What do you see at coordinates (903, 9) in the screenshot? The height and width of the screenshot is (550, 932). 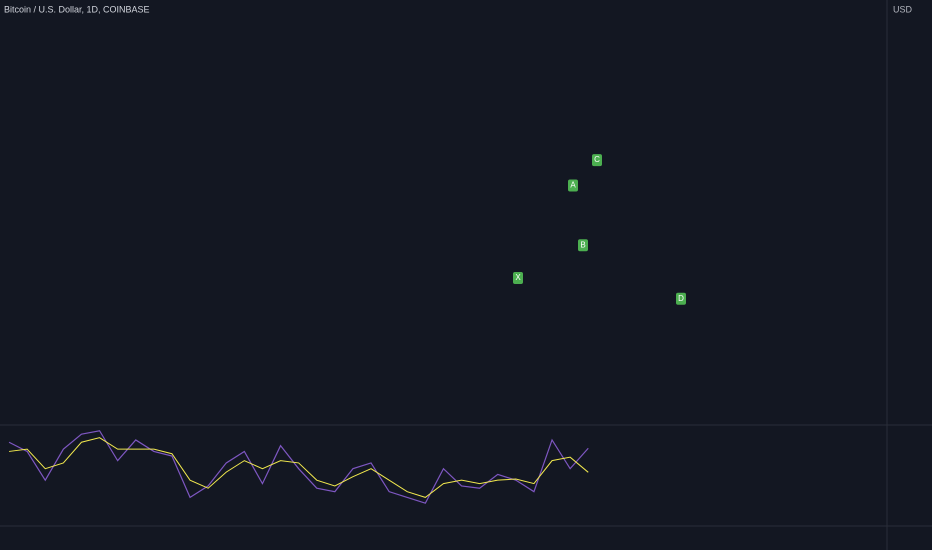 I see `currency: USD` at bounding box center [903, 9].